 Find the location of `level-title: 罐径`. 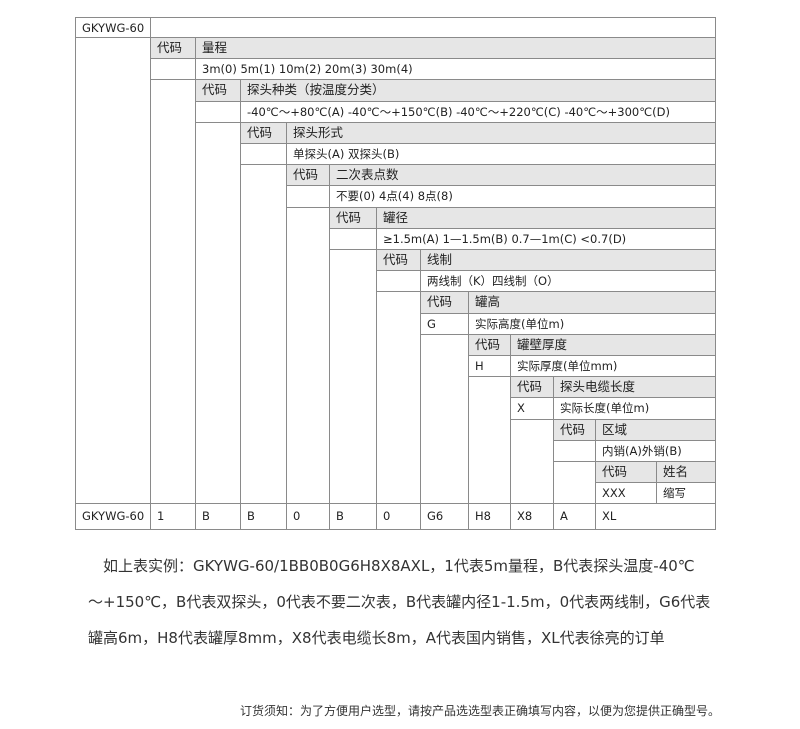

level-title: 罐径 is located at coordinates (546, 217).